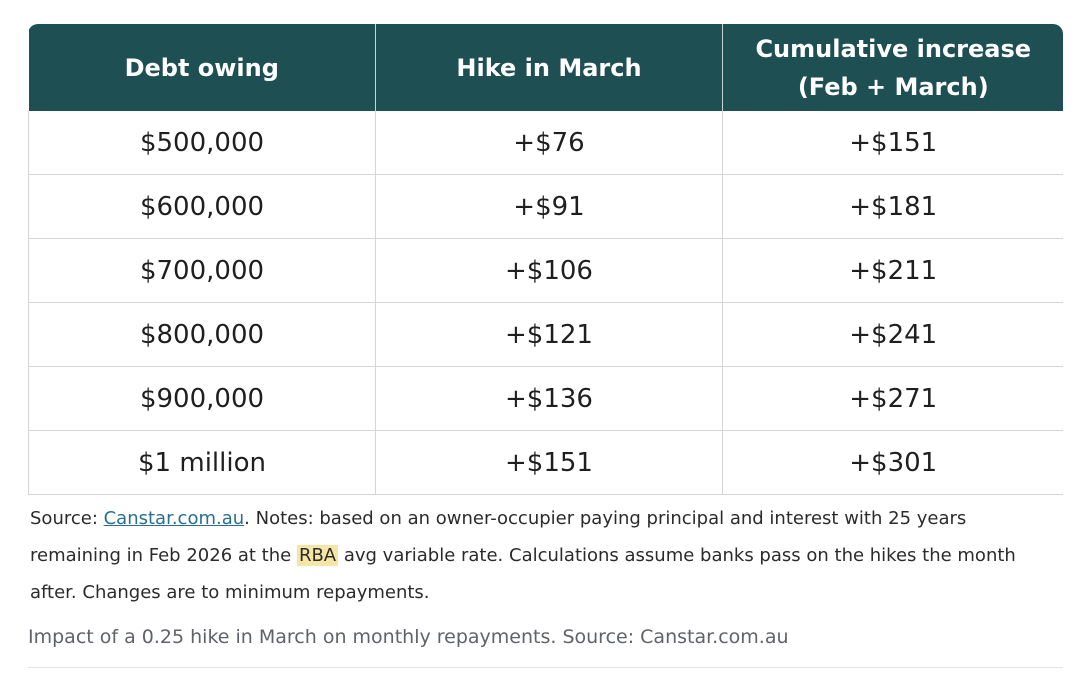  Describe the element at coordinates (892, 206) in the screenshot. I see `cell-cumulative-increase: +$181` at that location.